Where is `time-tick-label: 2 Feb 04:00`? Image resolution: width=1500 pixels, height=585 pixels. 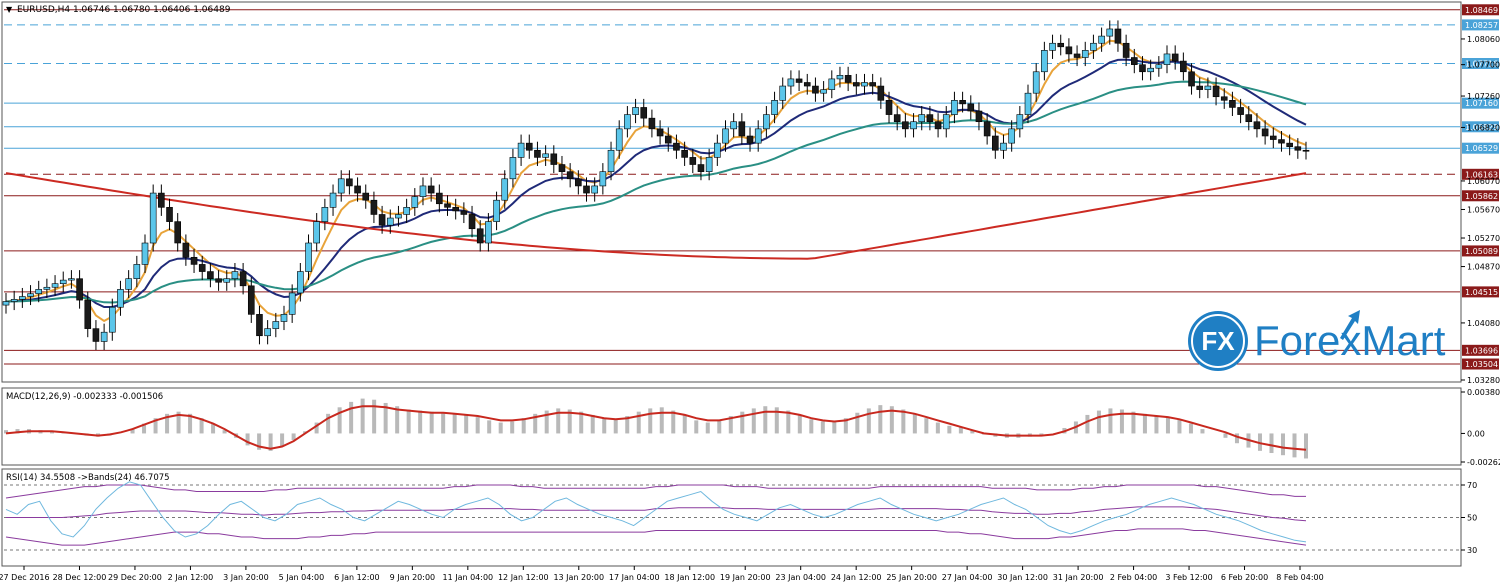
time-tick-label: 2 Feb 04:00 is located at coordinates (1133, 577).